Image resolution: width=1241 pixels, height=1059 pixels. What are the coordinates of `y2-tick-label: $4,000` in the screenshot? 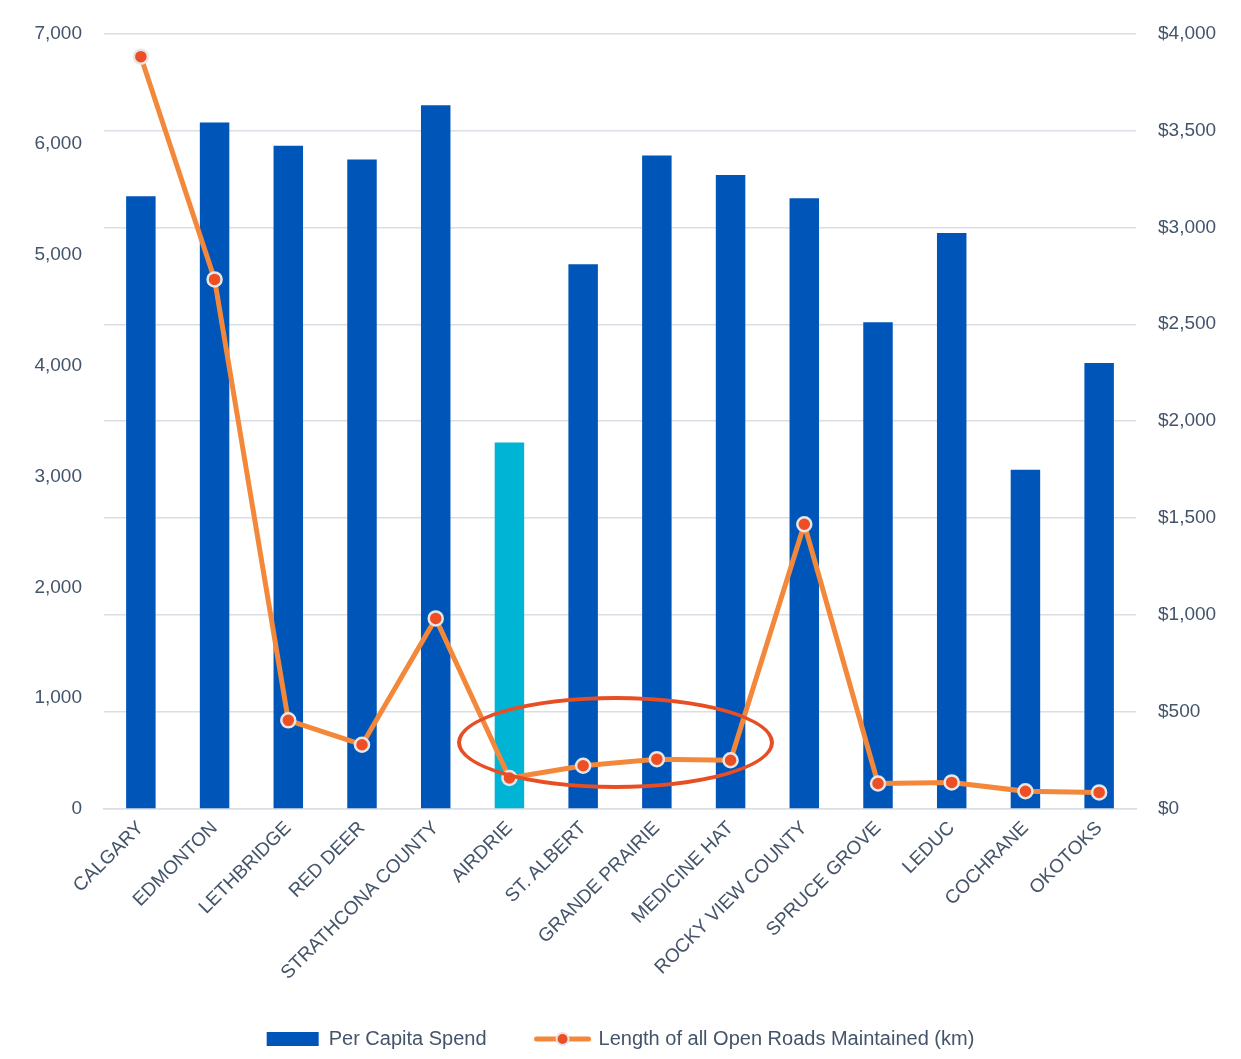 It's located at (1187, 32).